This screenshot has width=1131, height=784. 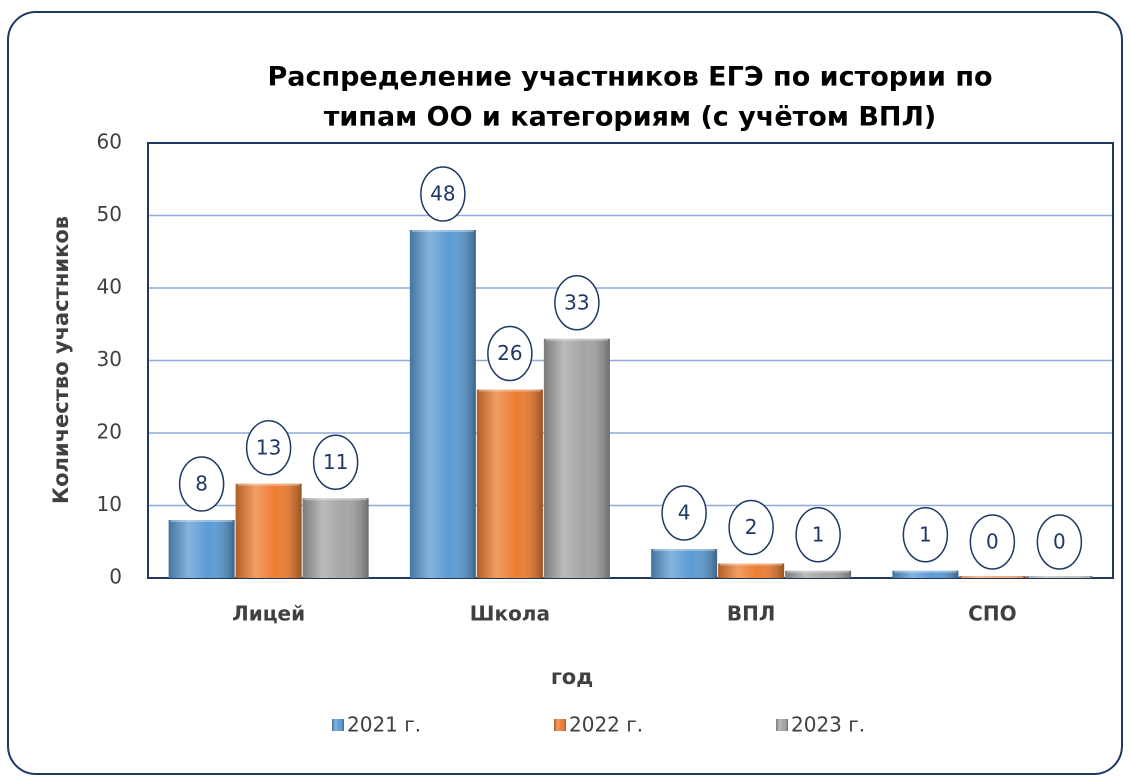 What do you see at coordinates (109, 214) in the screenshot?
I see `y-tick-label: 50` at bounding box center [109, 214].